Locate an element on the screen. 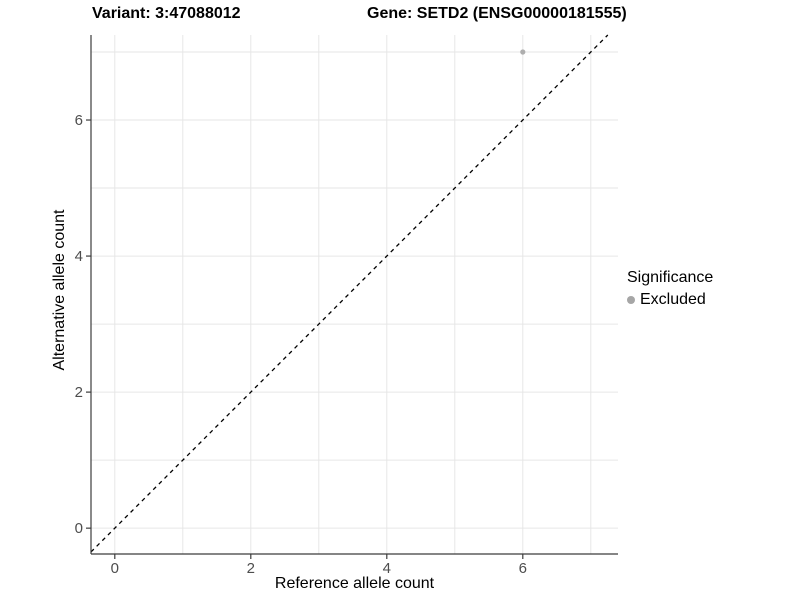 The width and height of the screenshot is (800, 600). legend-point-swatch-icon is located at coordinates (631, 300).